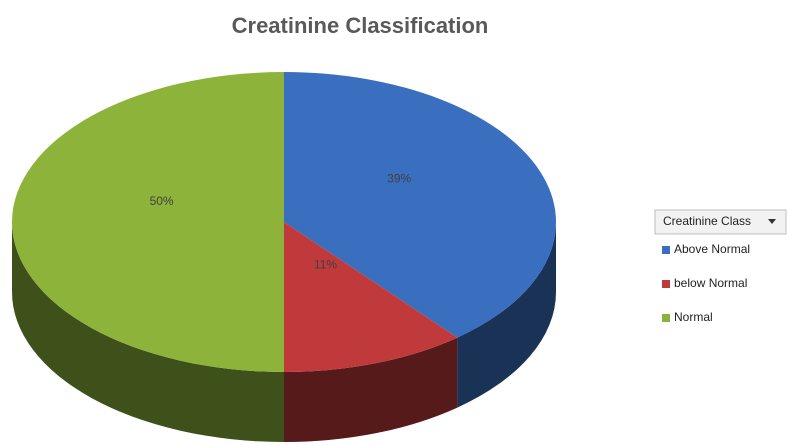  Describe the element at coordinates (371, 297) in the screenshot. I see `slice` at that location.